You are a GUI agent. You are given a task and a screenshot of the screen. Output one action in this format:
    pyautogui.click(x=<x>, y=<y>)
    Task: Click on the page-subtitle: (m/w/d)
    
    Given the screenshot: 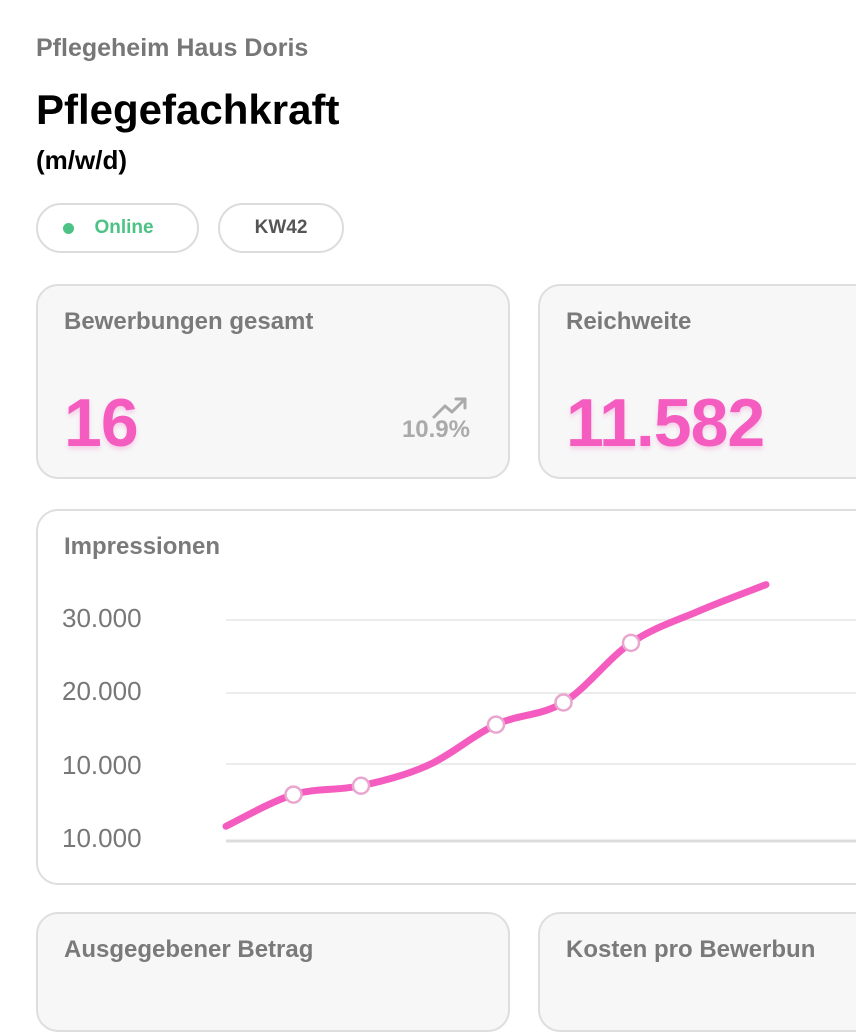 What is the action you would take?
    pyautogui.click(x=81, y=160)
    